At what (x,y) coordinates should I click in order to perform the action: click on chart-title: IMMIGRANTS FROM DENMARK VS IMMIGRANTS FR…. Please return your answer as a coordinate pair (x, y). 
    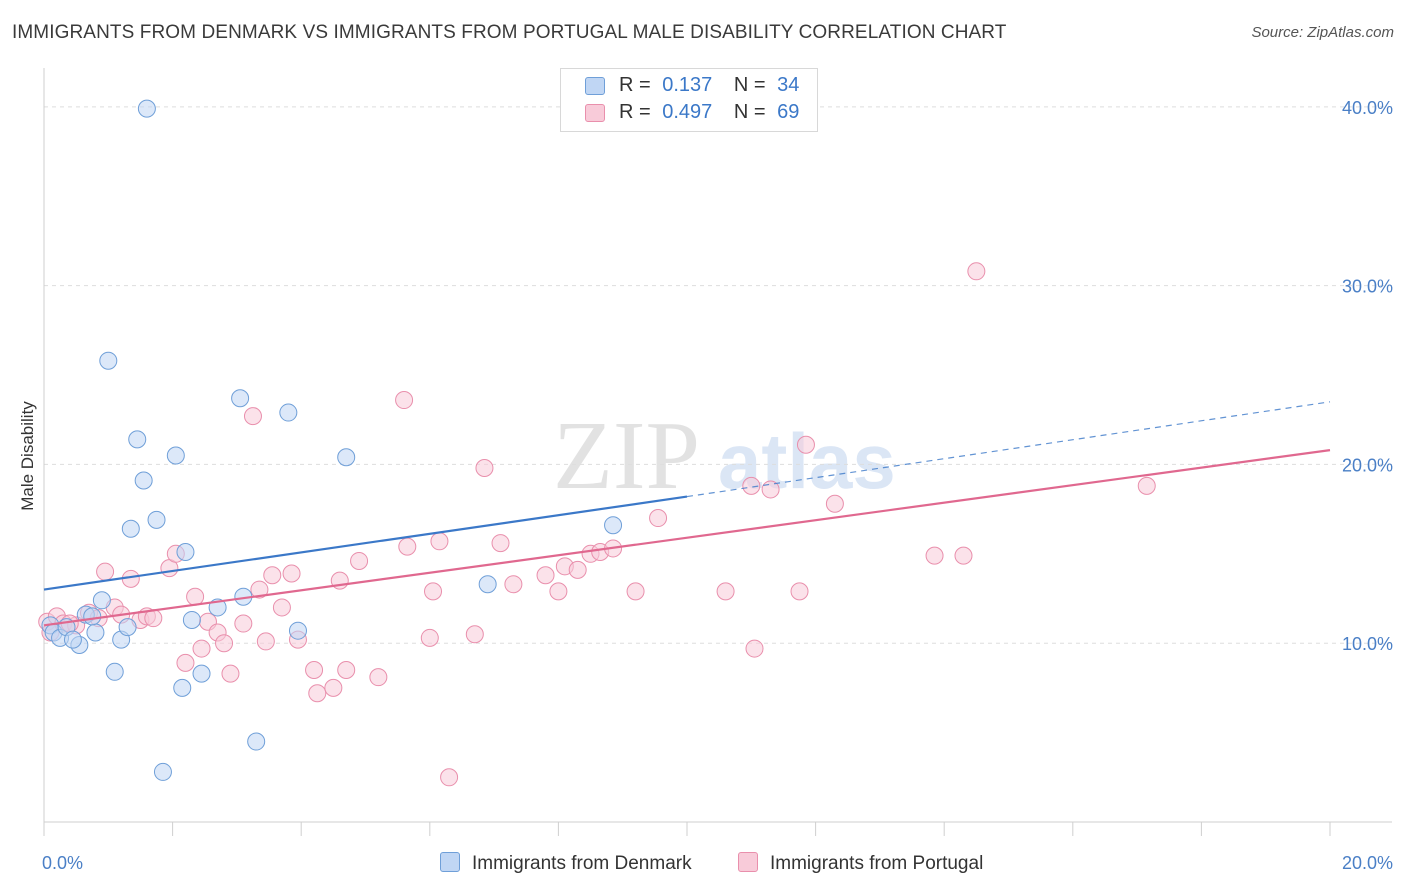
    Looking at the image, I should click on (509, 32).